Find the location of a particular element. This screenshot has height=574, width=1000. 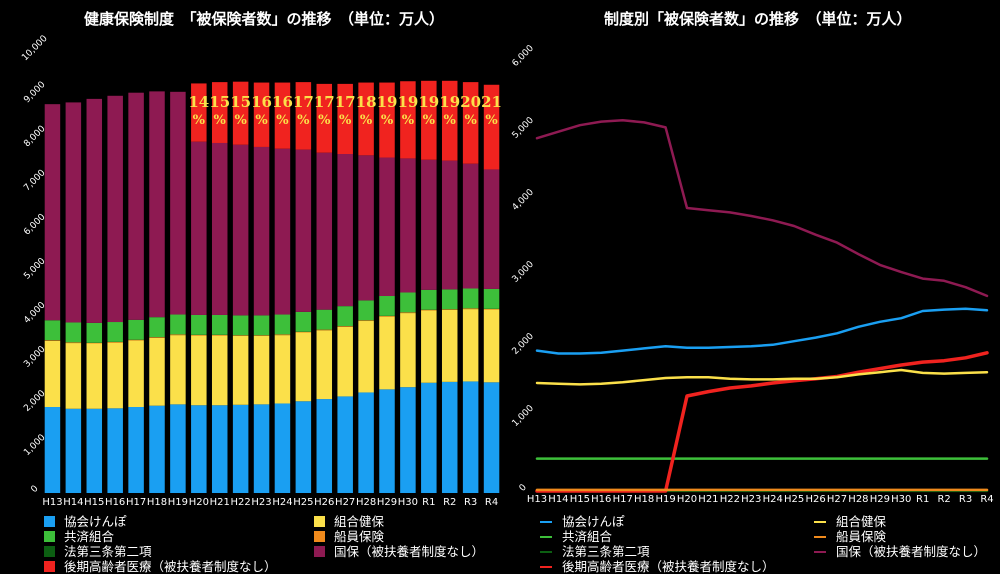

data-label-percent: 14 is located at coordinates (198, 102).